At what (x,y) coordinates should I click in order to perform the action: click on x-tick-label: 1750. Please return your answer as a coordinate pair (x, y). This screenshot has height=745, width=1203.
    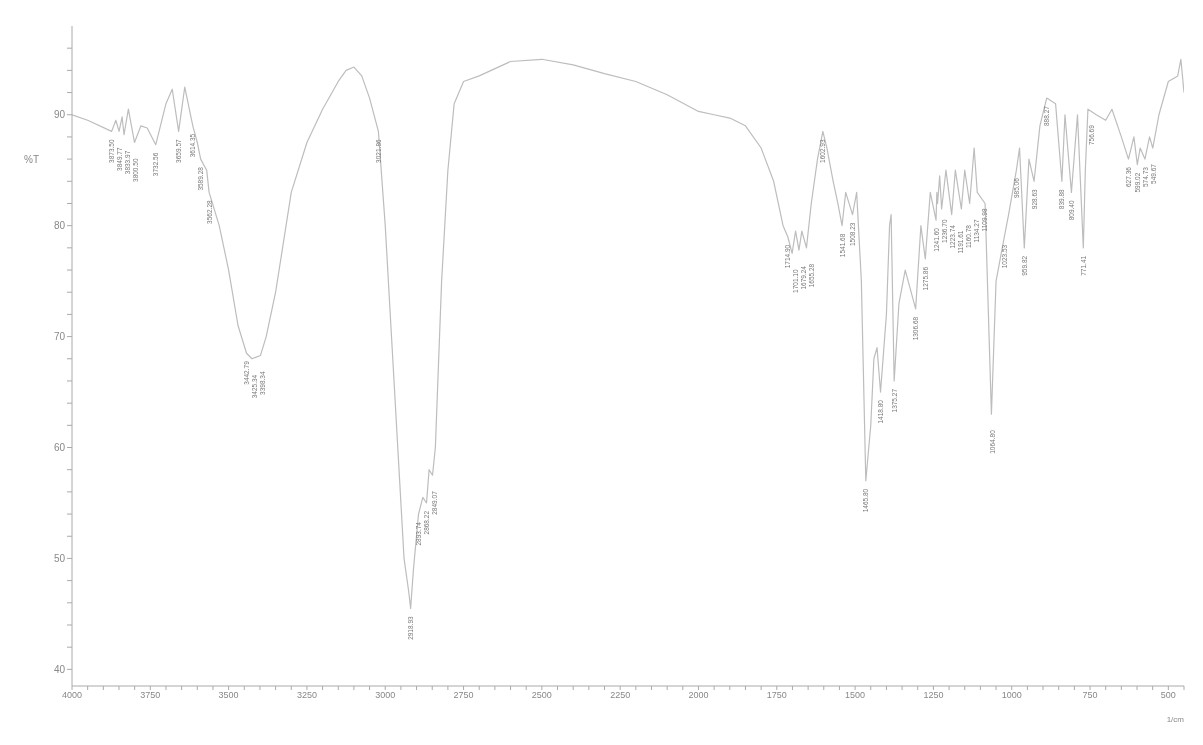
    Looking at the image, I should click on (776, 695).